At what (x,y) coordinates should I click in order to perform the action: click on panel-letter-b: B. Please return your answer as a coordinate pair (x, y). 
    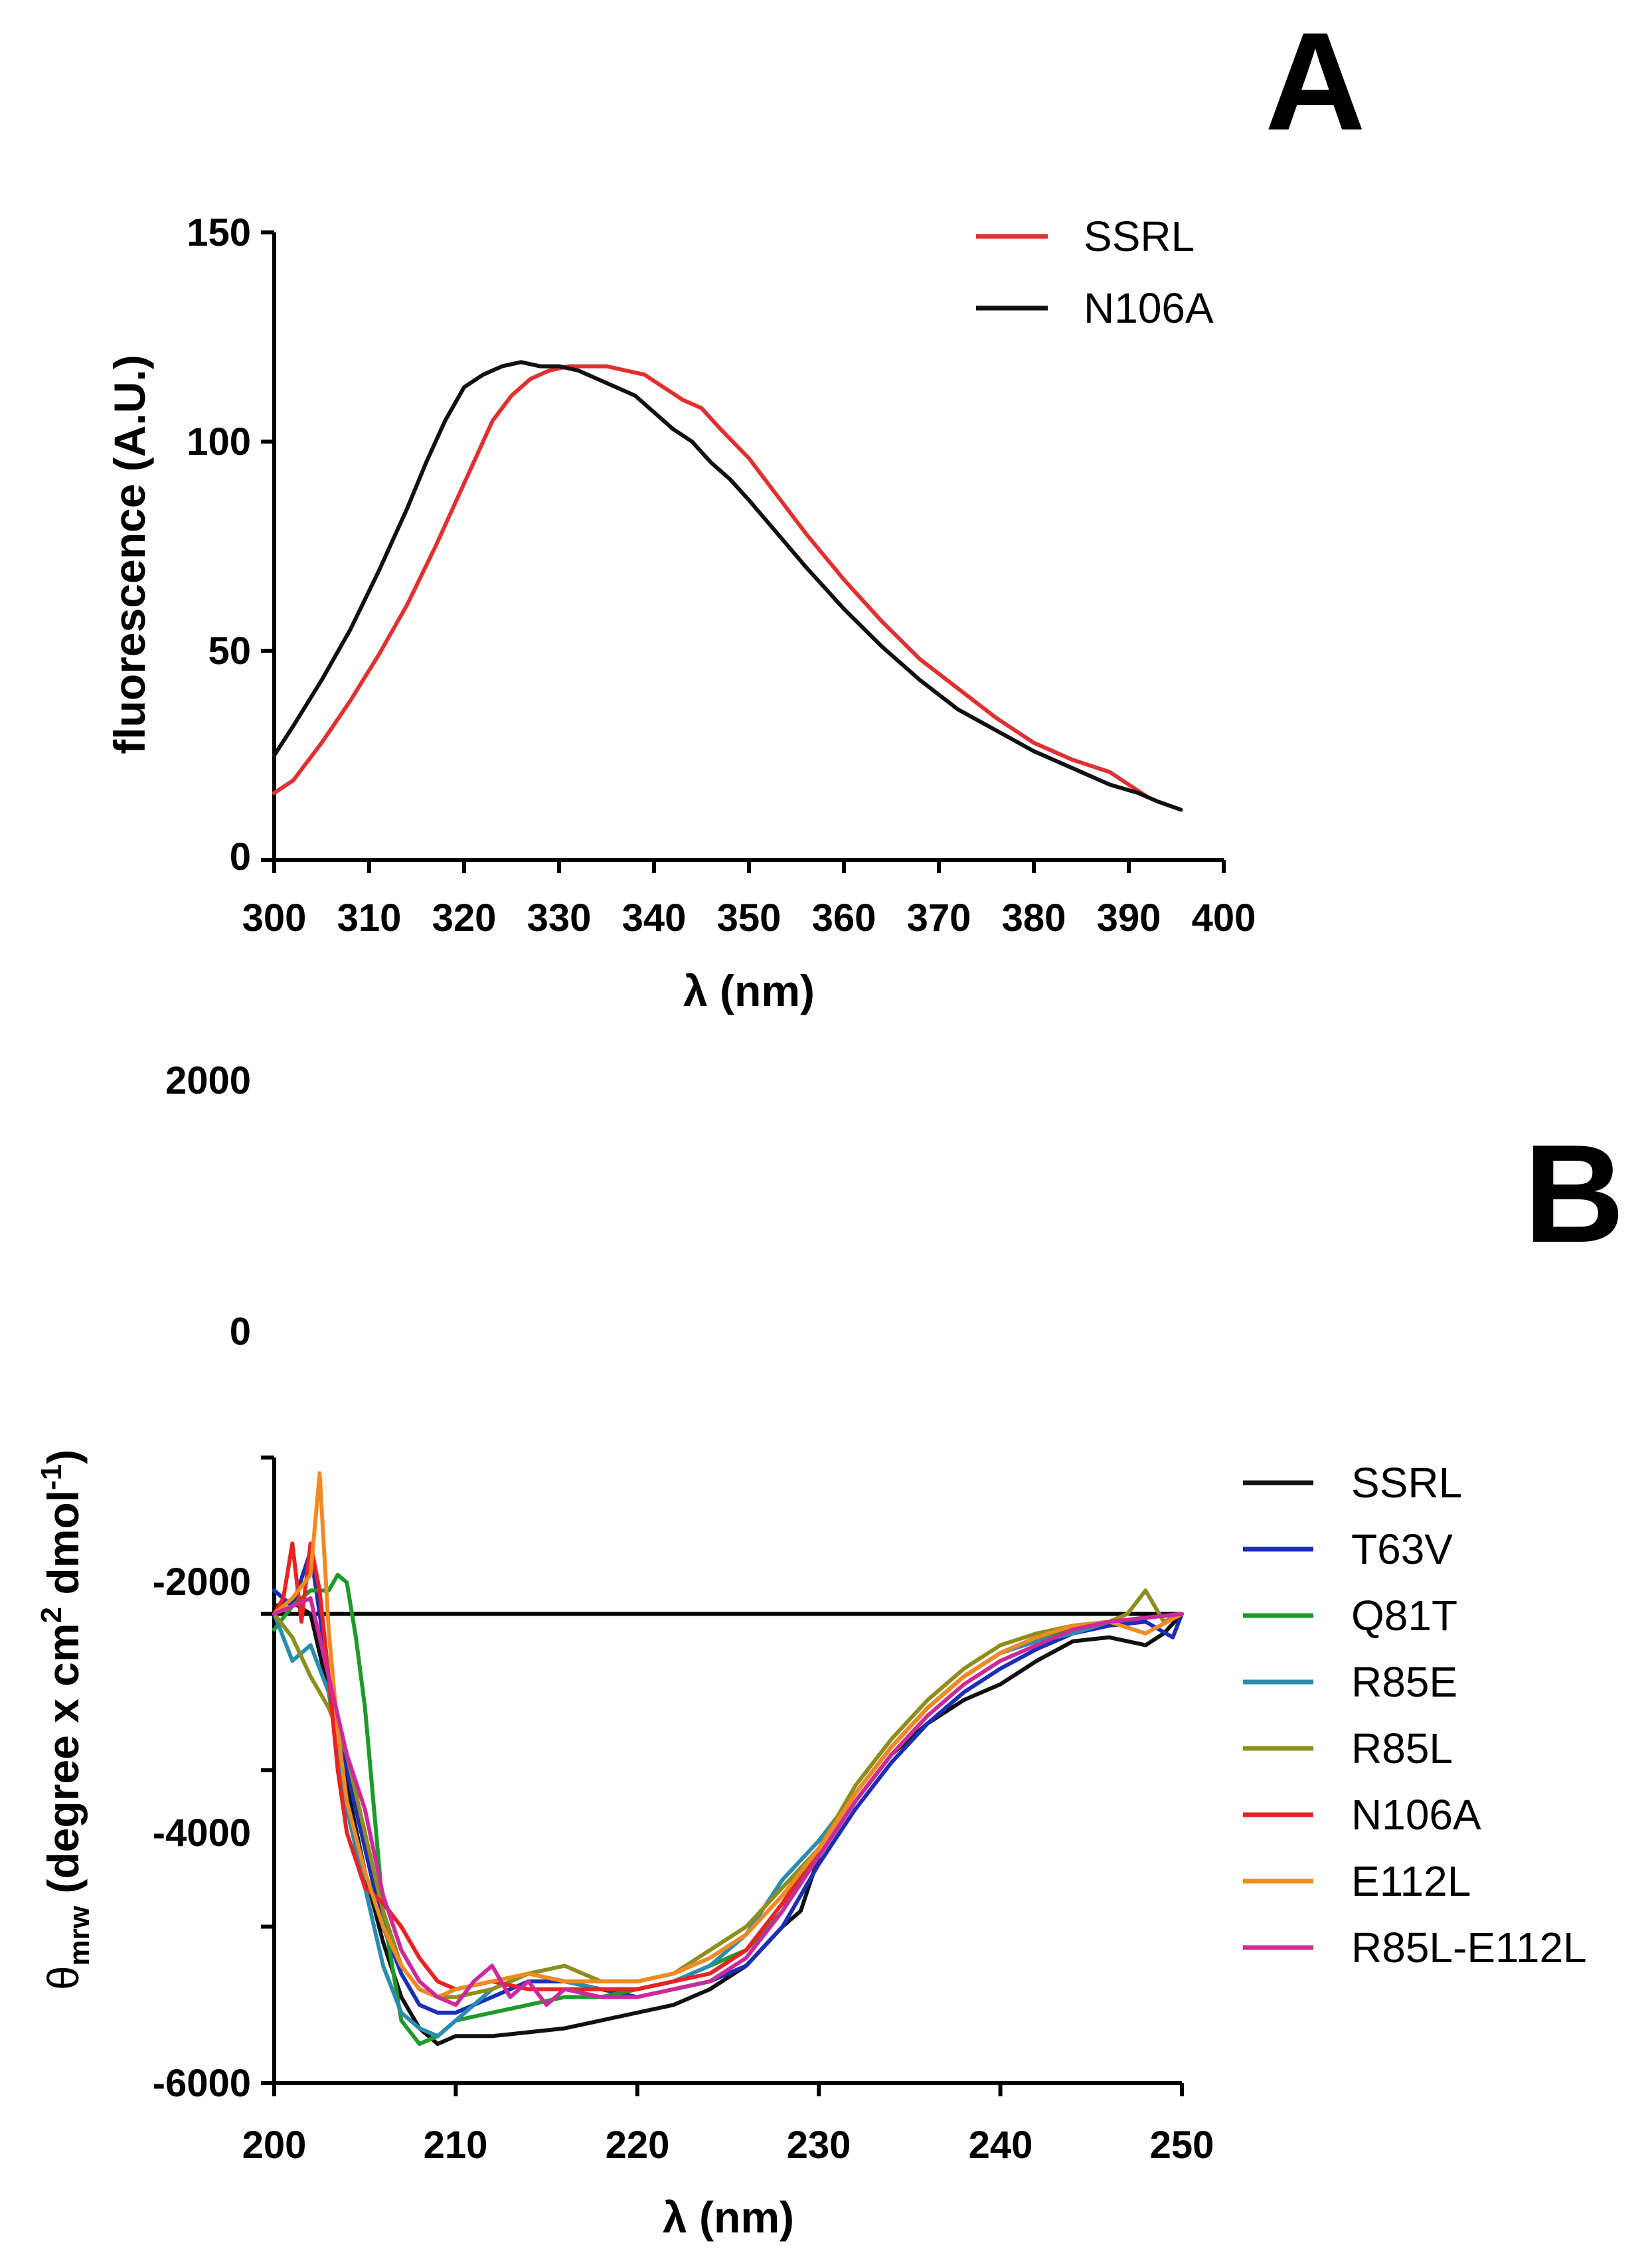
    Looking at the image, I should click on (1574, 1194).